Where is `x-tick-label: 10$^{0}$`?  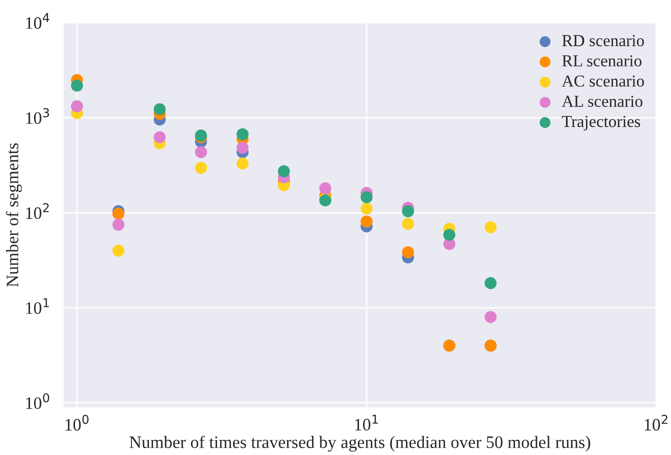
x-tick-label: 10$^{0}$ is located at coordinates (77, 422).